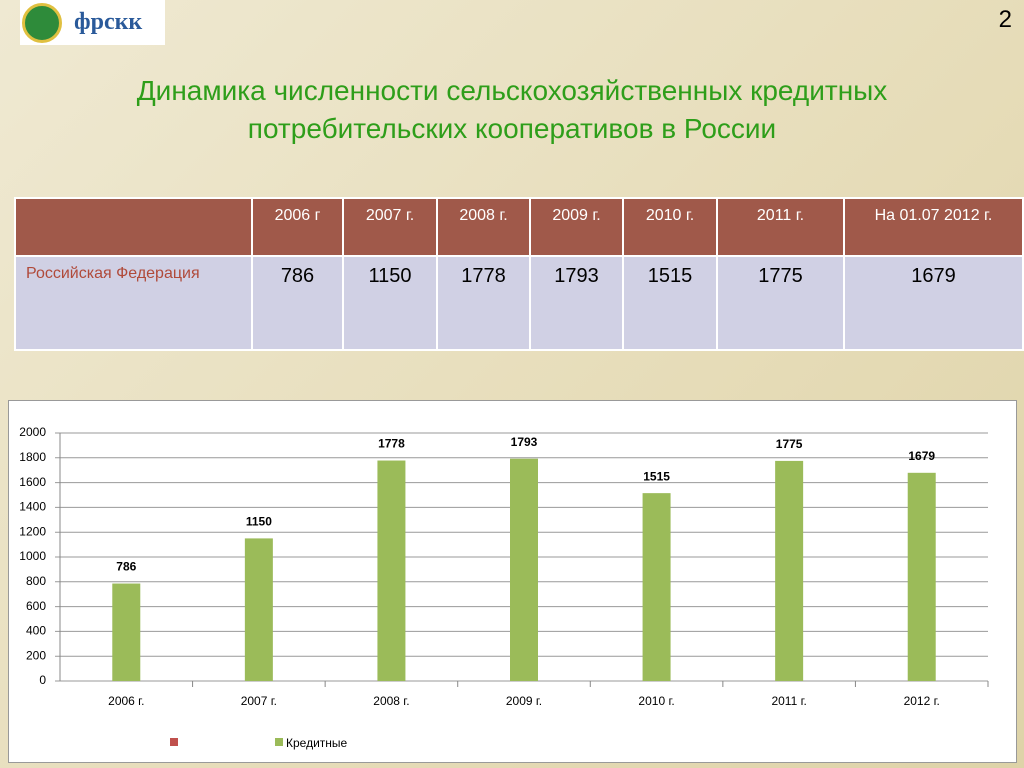 This screenshot has height=768, width=1024. What do you see at coordinates (36, 581) in the screenshot?
I see `y-tick-label: 800` at bounding box center [36, 581].